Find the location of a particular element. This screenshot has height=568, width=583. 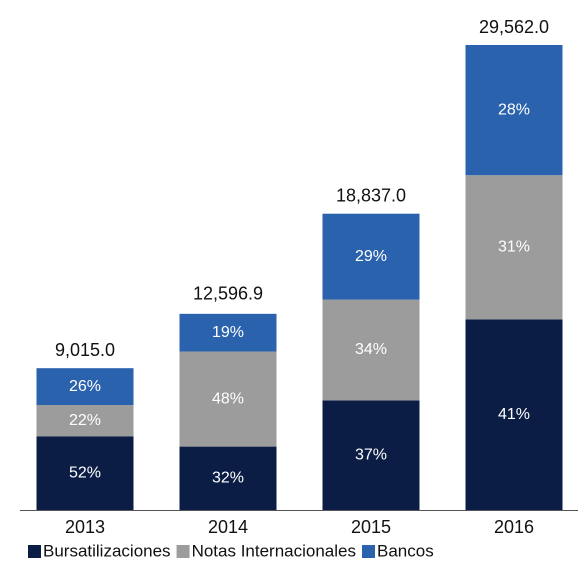

segment-label: 29% is located at coordinates (371, 256).